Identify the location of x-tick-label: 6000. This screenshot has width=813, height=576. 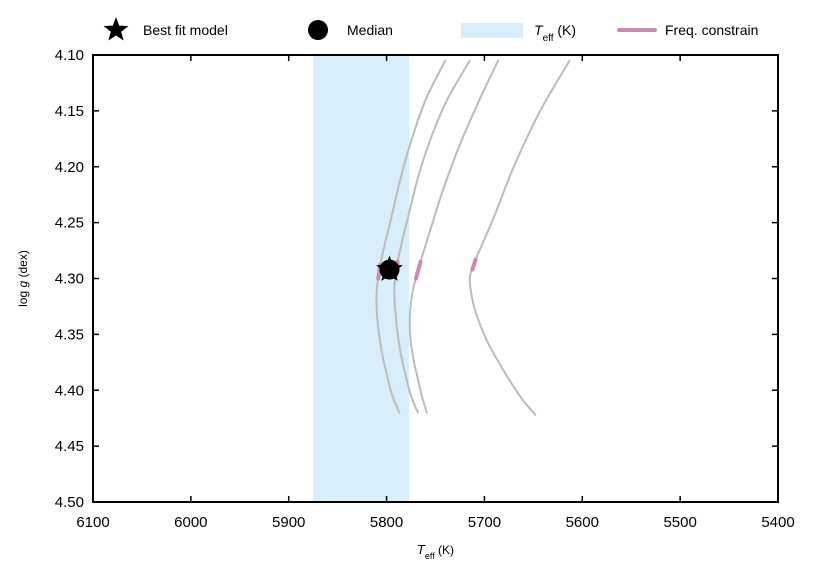
(190, 522).